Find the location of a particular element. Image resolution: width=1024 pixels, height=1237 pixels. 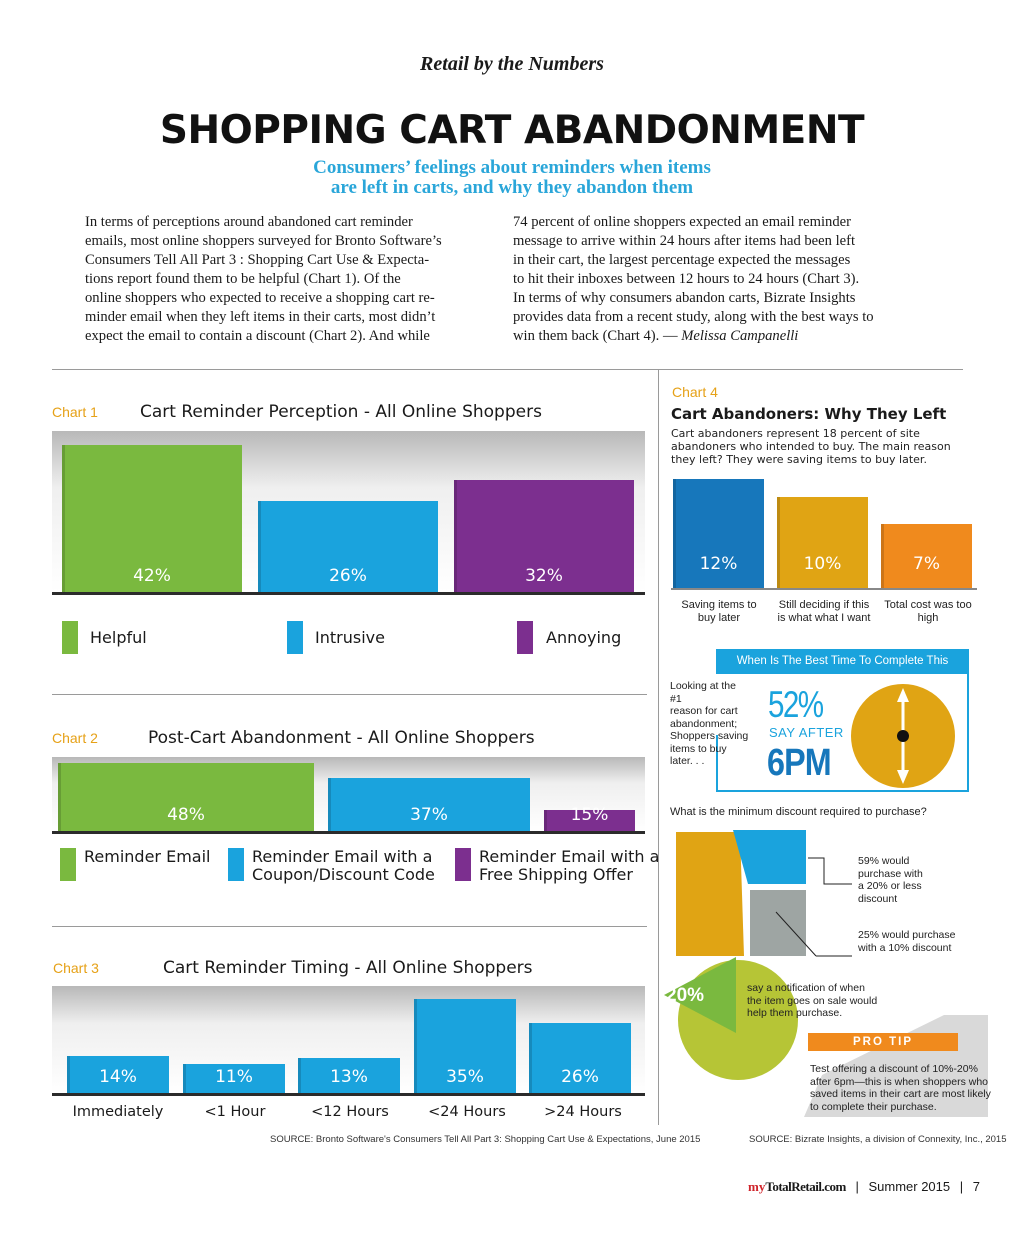

legend-label: Helpful is located at coordinates (118, 637).